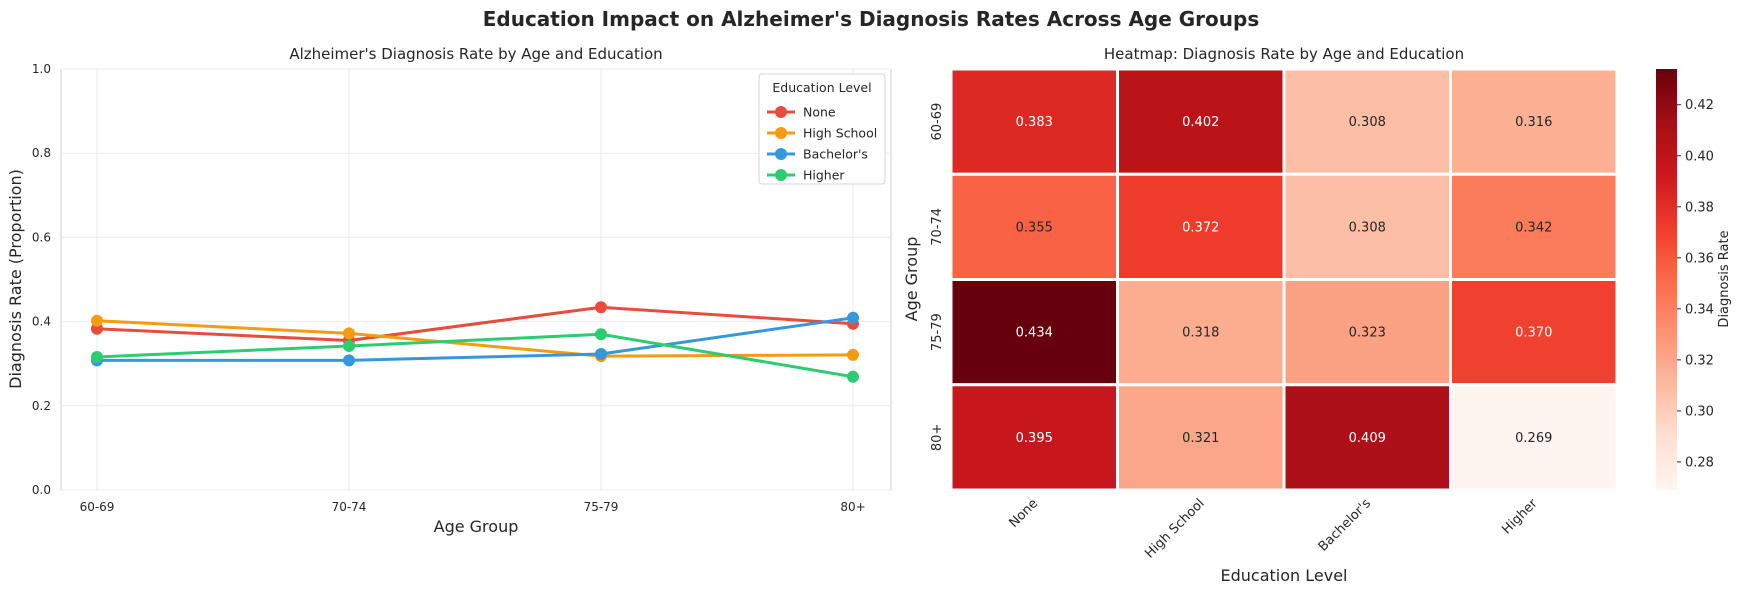 This screenshot has height=593, width=1742. I want to click on heatmap-cell-value: 0.316, so click(1533, 122).